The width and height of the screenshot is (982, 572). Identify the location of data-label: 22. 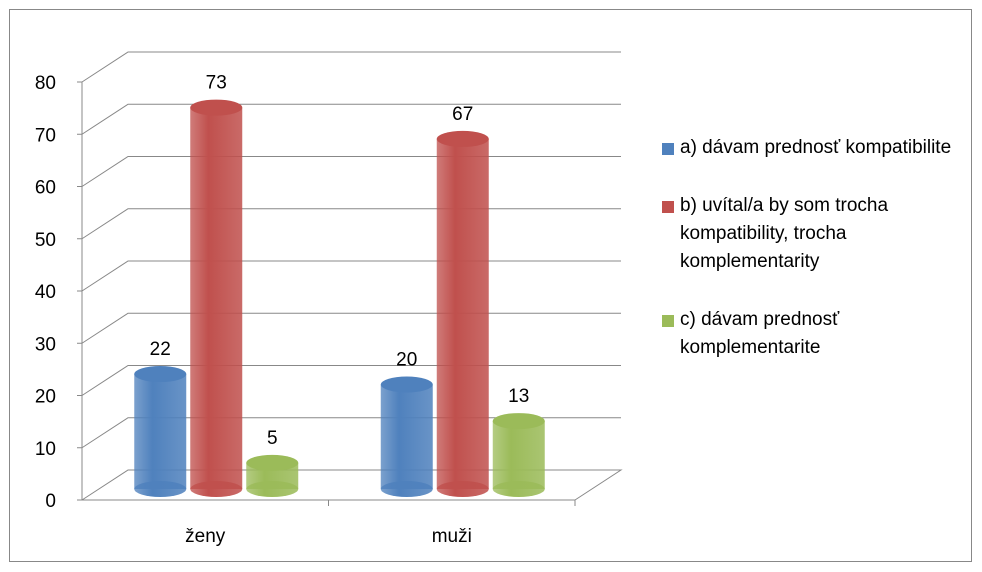
(160, 349).